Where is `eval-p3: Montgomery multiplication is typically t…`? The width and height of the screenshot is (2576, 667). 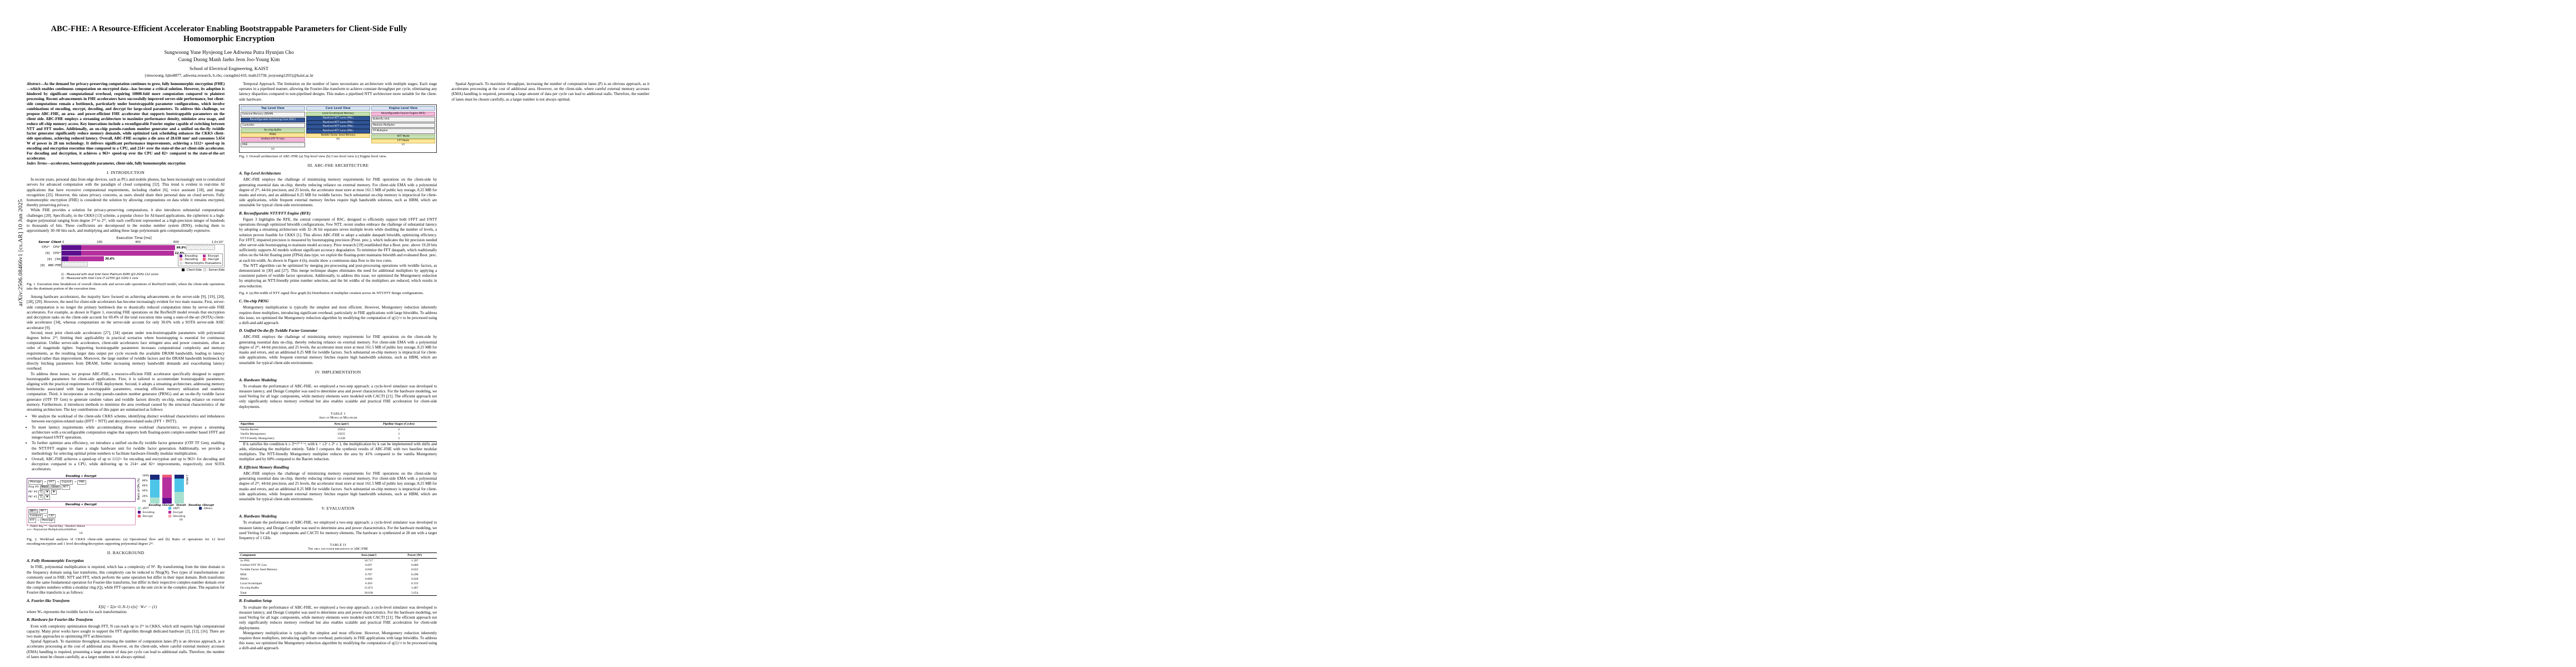
eval-p3: Montgomery multiplication is typically t… is located at coordinates (338, 640).